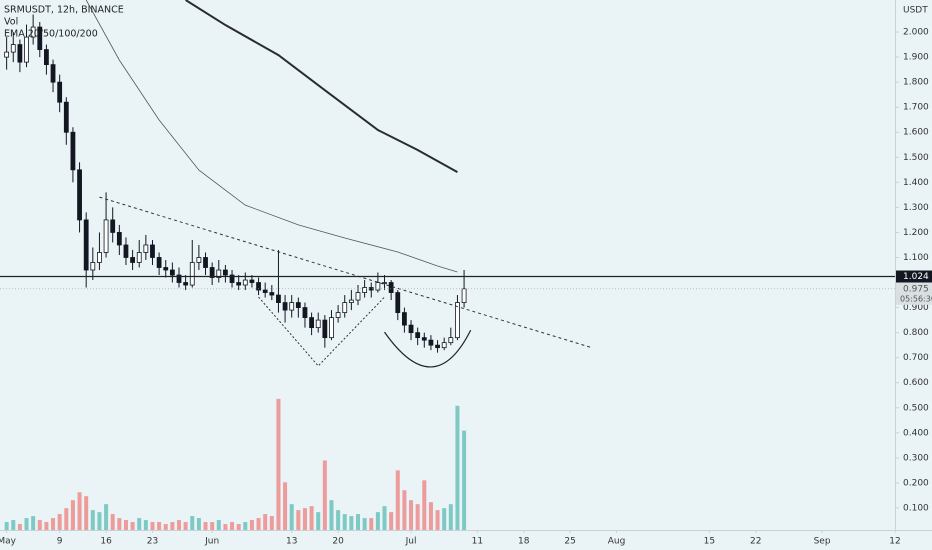 The height and width of the screenshot is (550, 932). I want to click on x-tick-label: 16, so click(106, 542).